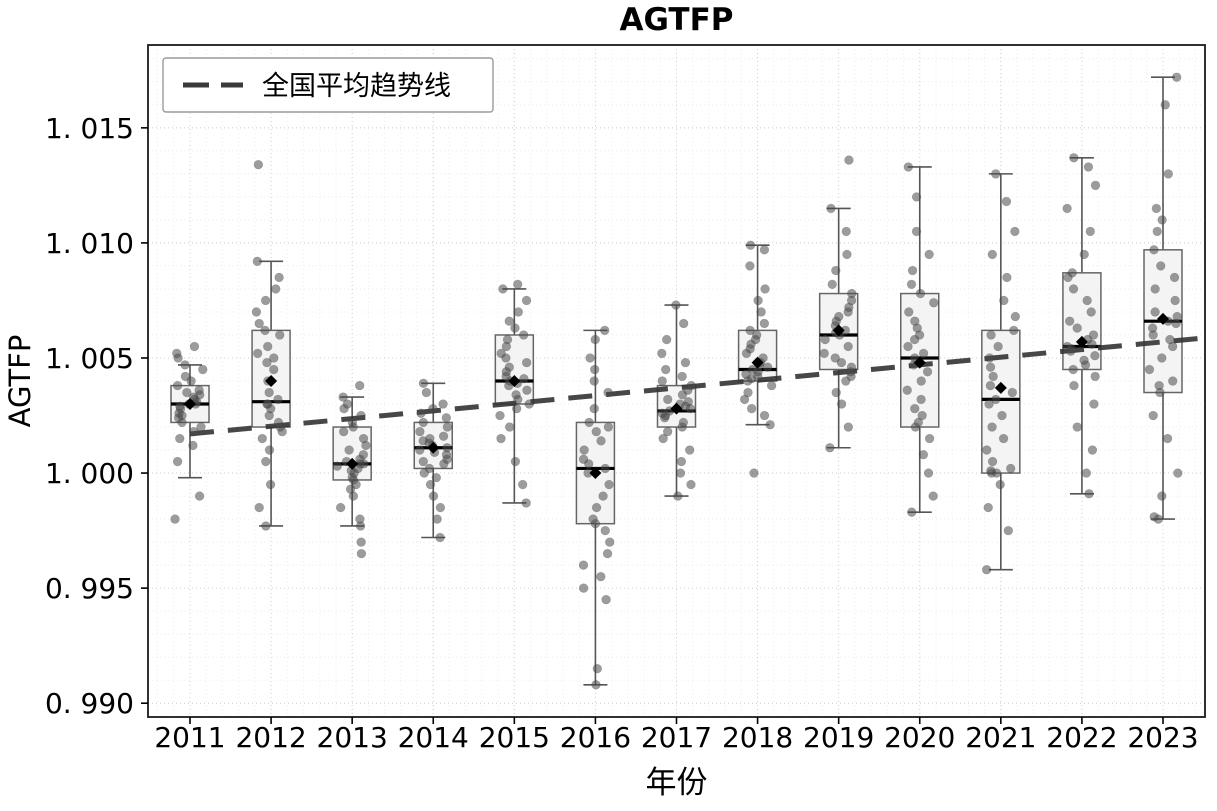 Image resolution: width=1217 pixels, height=811 pixels. Describe the element at coordinates (1163, 318) in the screenshot. I see `mean-diamond-2023` at that location.